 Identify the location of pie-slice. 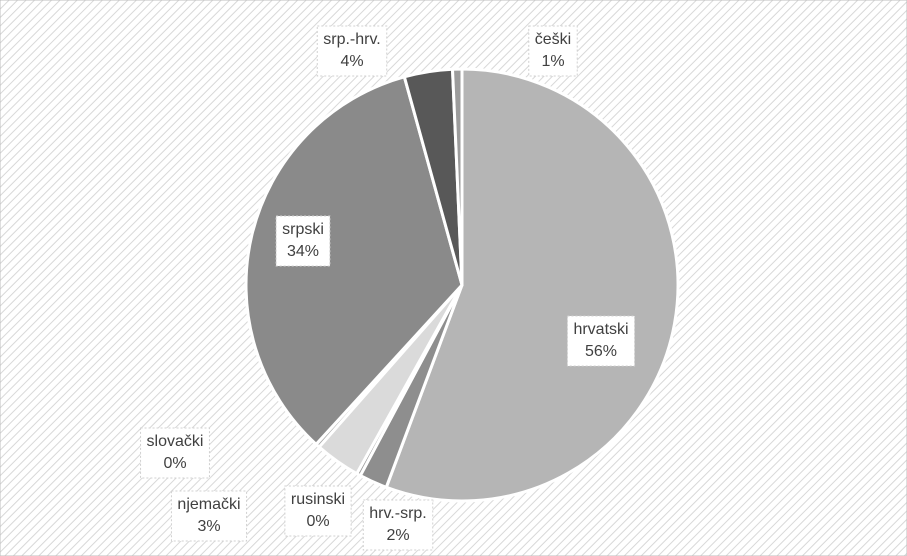
(457, 177).